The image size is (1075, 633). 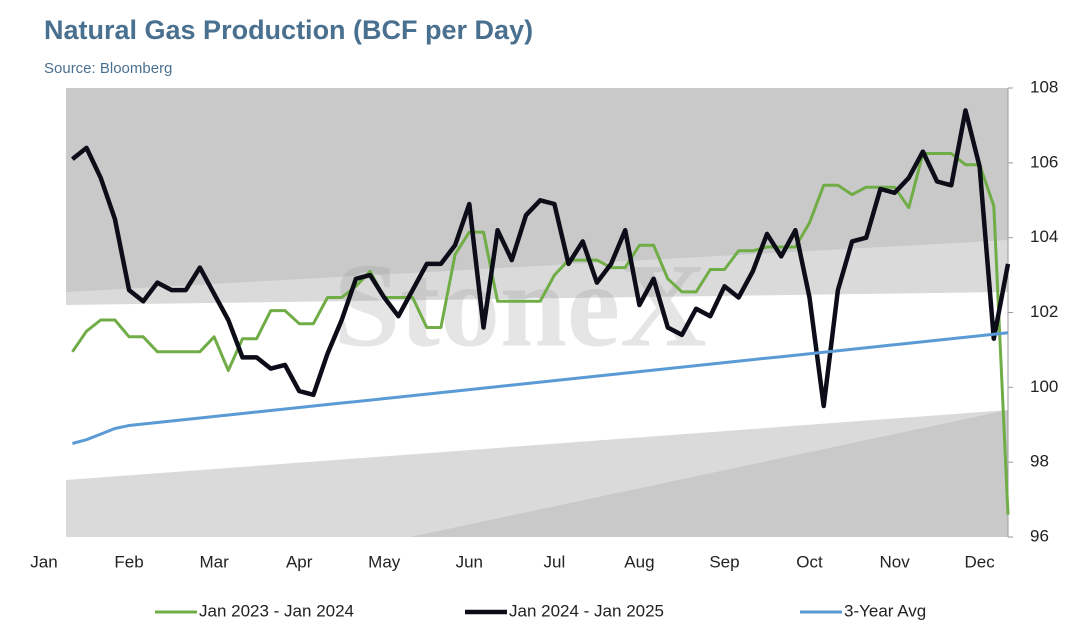 I want to click on y-tick-label: 96, so click(x=1039, y=535).